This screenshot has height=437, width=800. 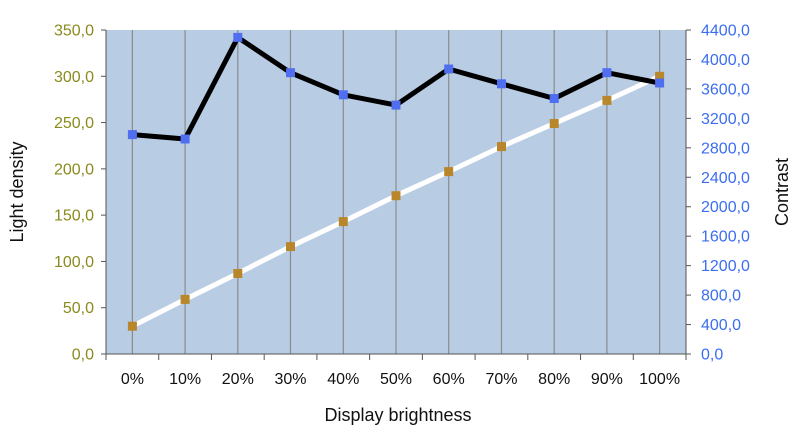 What do you see at coordinates (725, 237) in the screenshot?
I see `right-tick-label: 1600,0` at bounding box center [725, 237].